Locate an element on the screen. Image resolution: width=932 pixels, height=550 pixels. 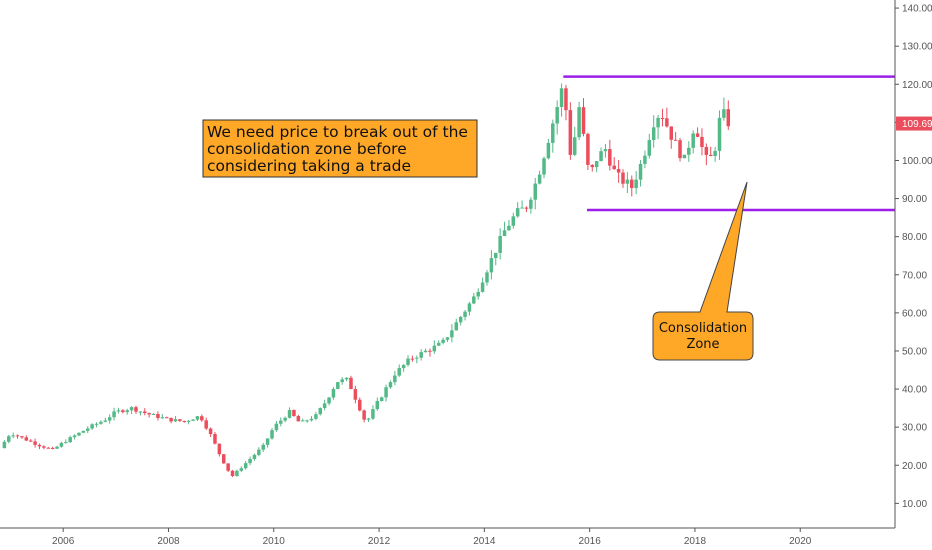
y-tick-label: 120.00 is located at coordinates (917, 85).